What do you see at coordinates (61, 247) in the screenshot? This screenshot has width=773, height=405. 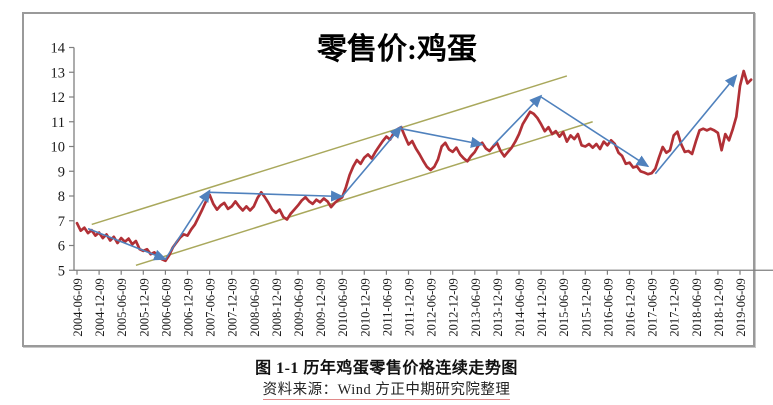 I see `y-tick-label: 6` at bounding box center [61, 247].